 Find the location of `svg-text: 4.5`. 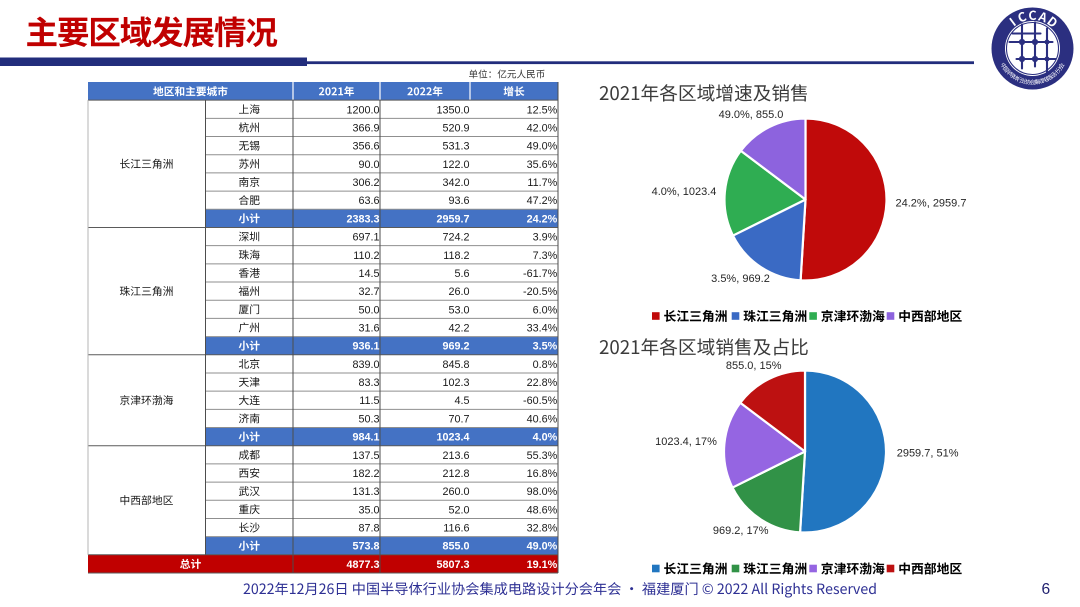

svg-text: 4.5 is located at coordinates (461, 401).